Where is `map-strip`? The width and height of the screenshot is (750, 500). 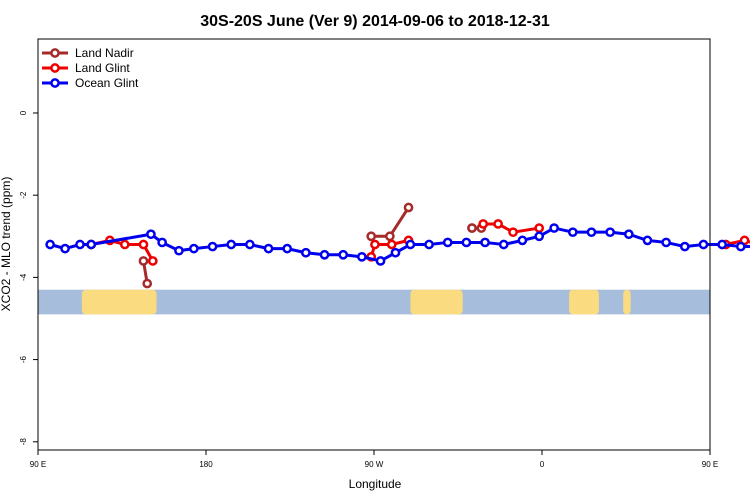
map-strip is located at coordinates (374, 302).